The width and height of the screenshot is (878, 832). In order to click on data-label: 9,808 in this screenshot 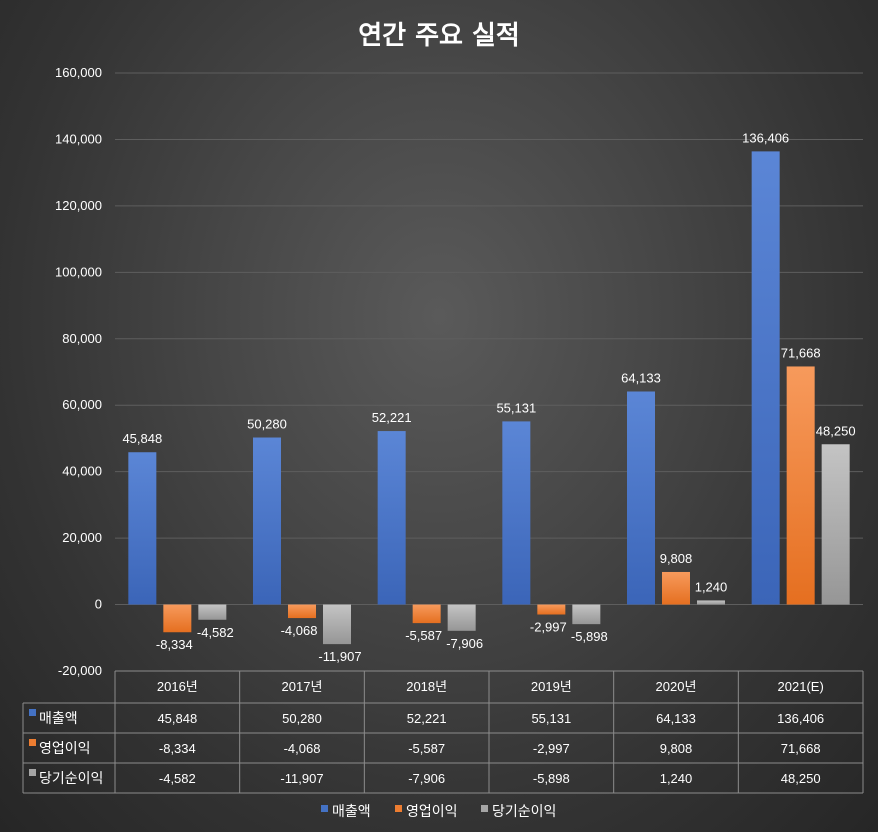, I will do `click(676, 558)`.